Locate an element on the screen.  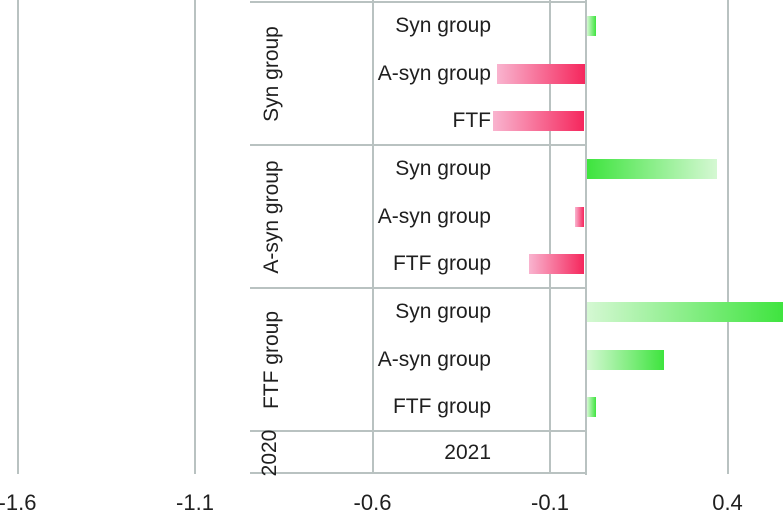
category-label: FTF is located at coordinates (471, 121).